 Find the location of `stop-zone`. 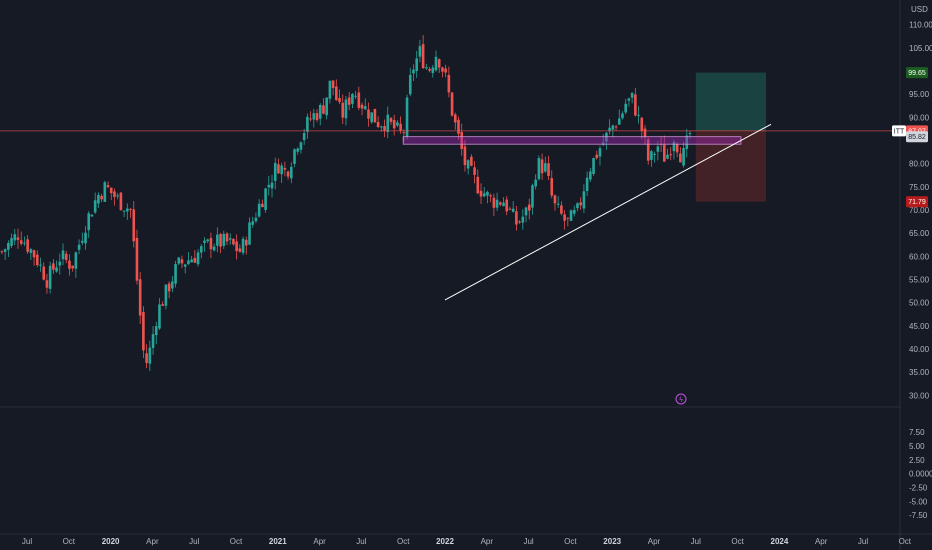

stop-zone is located at coordinates (731, 166).